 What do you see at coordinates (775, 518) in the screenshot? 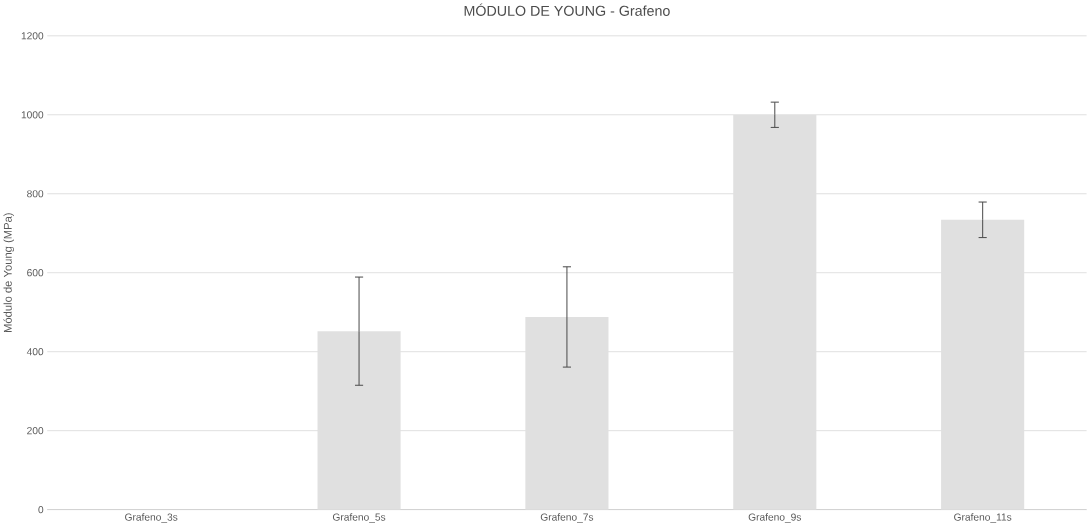
I see `x-tick-label: Grafeno_9s` at bounding box center [775, 518].